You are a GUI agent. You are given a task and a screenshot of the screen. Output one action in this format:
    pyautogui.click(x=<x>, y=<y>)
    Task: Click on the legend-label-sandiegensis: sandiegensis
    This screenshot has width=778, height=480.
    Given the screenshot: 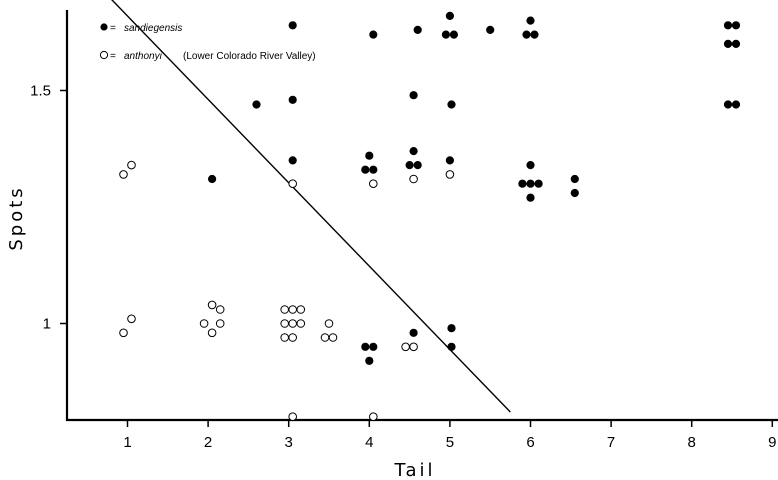 What is the action you would take?
    pyautogui.click(x=153, y=28)
    